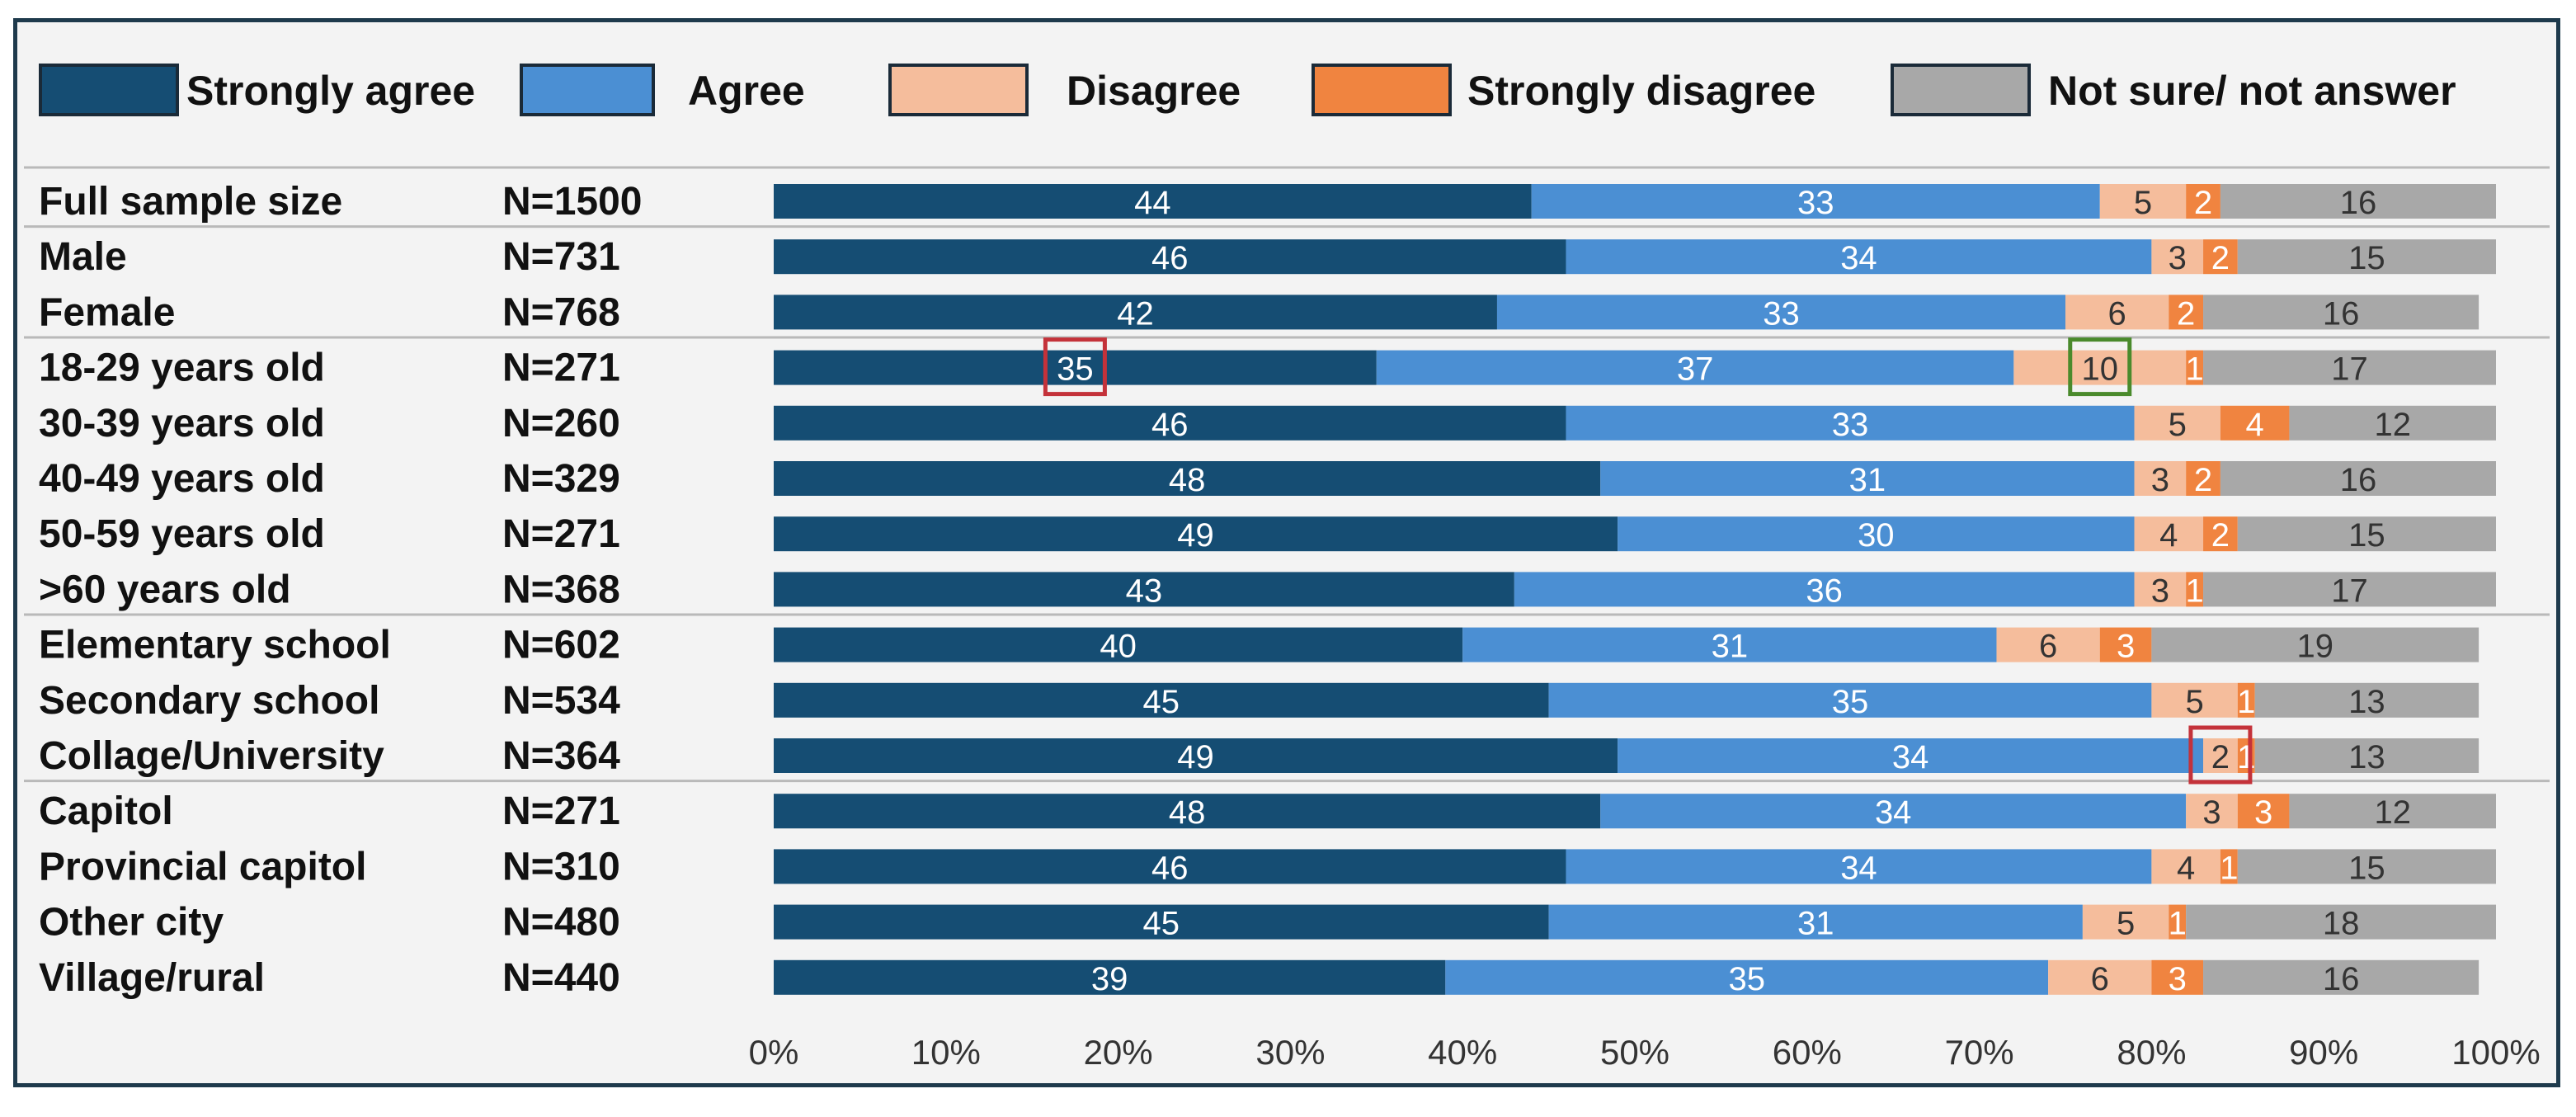 The width and height of the screenshot is (2576, 1117). I want to click on bar-value-label: 13, so click(2366, 757).